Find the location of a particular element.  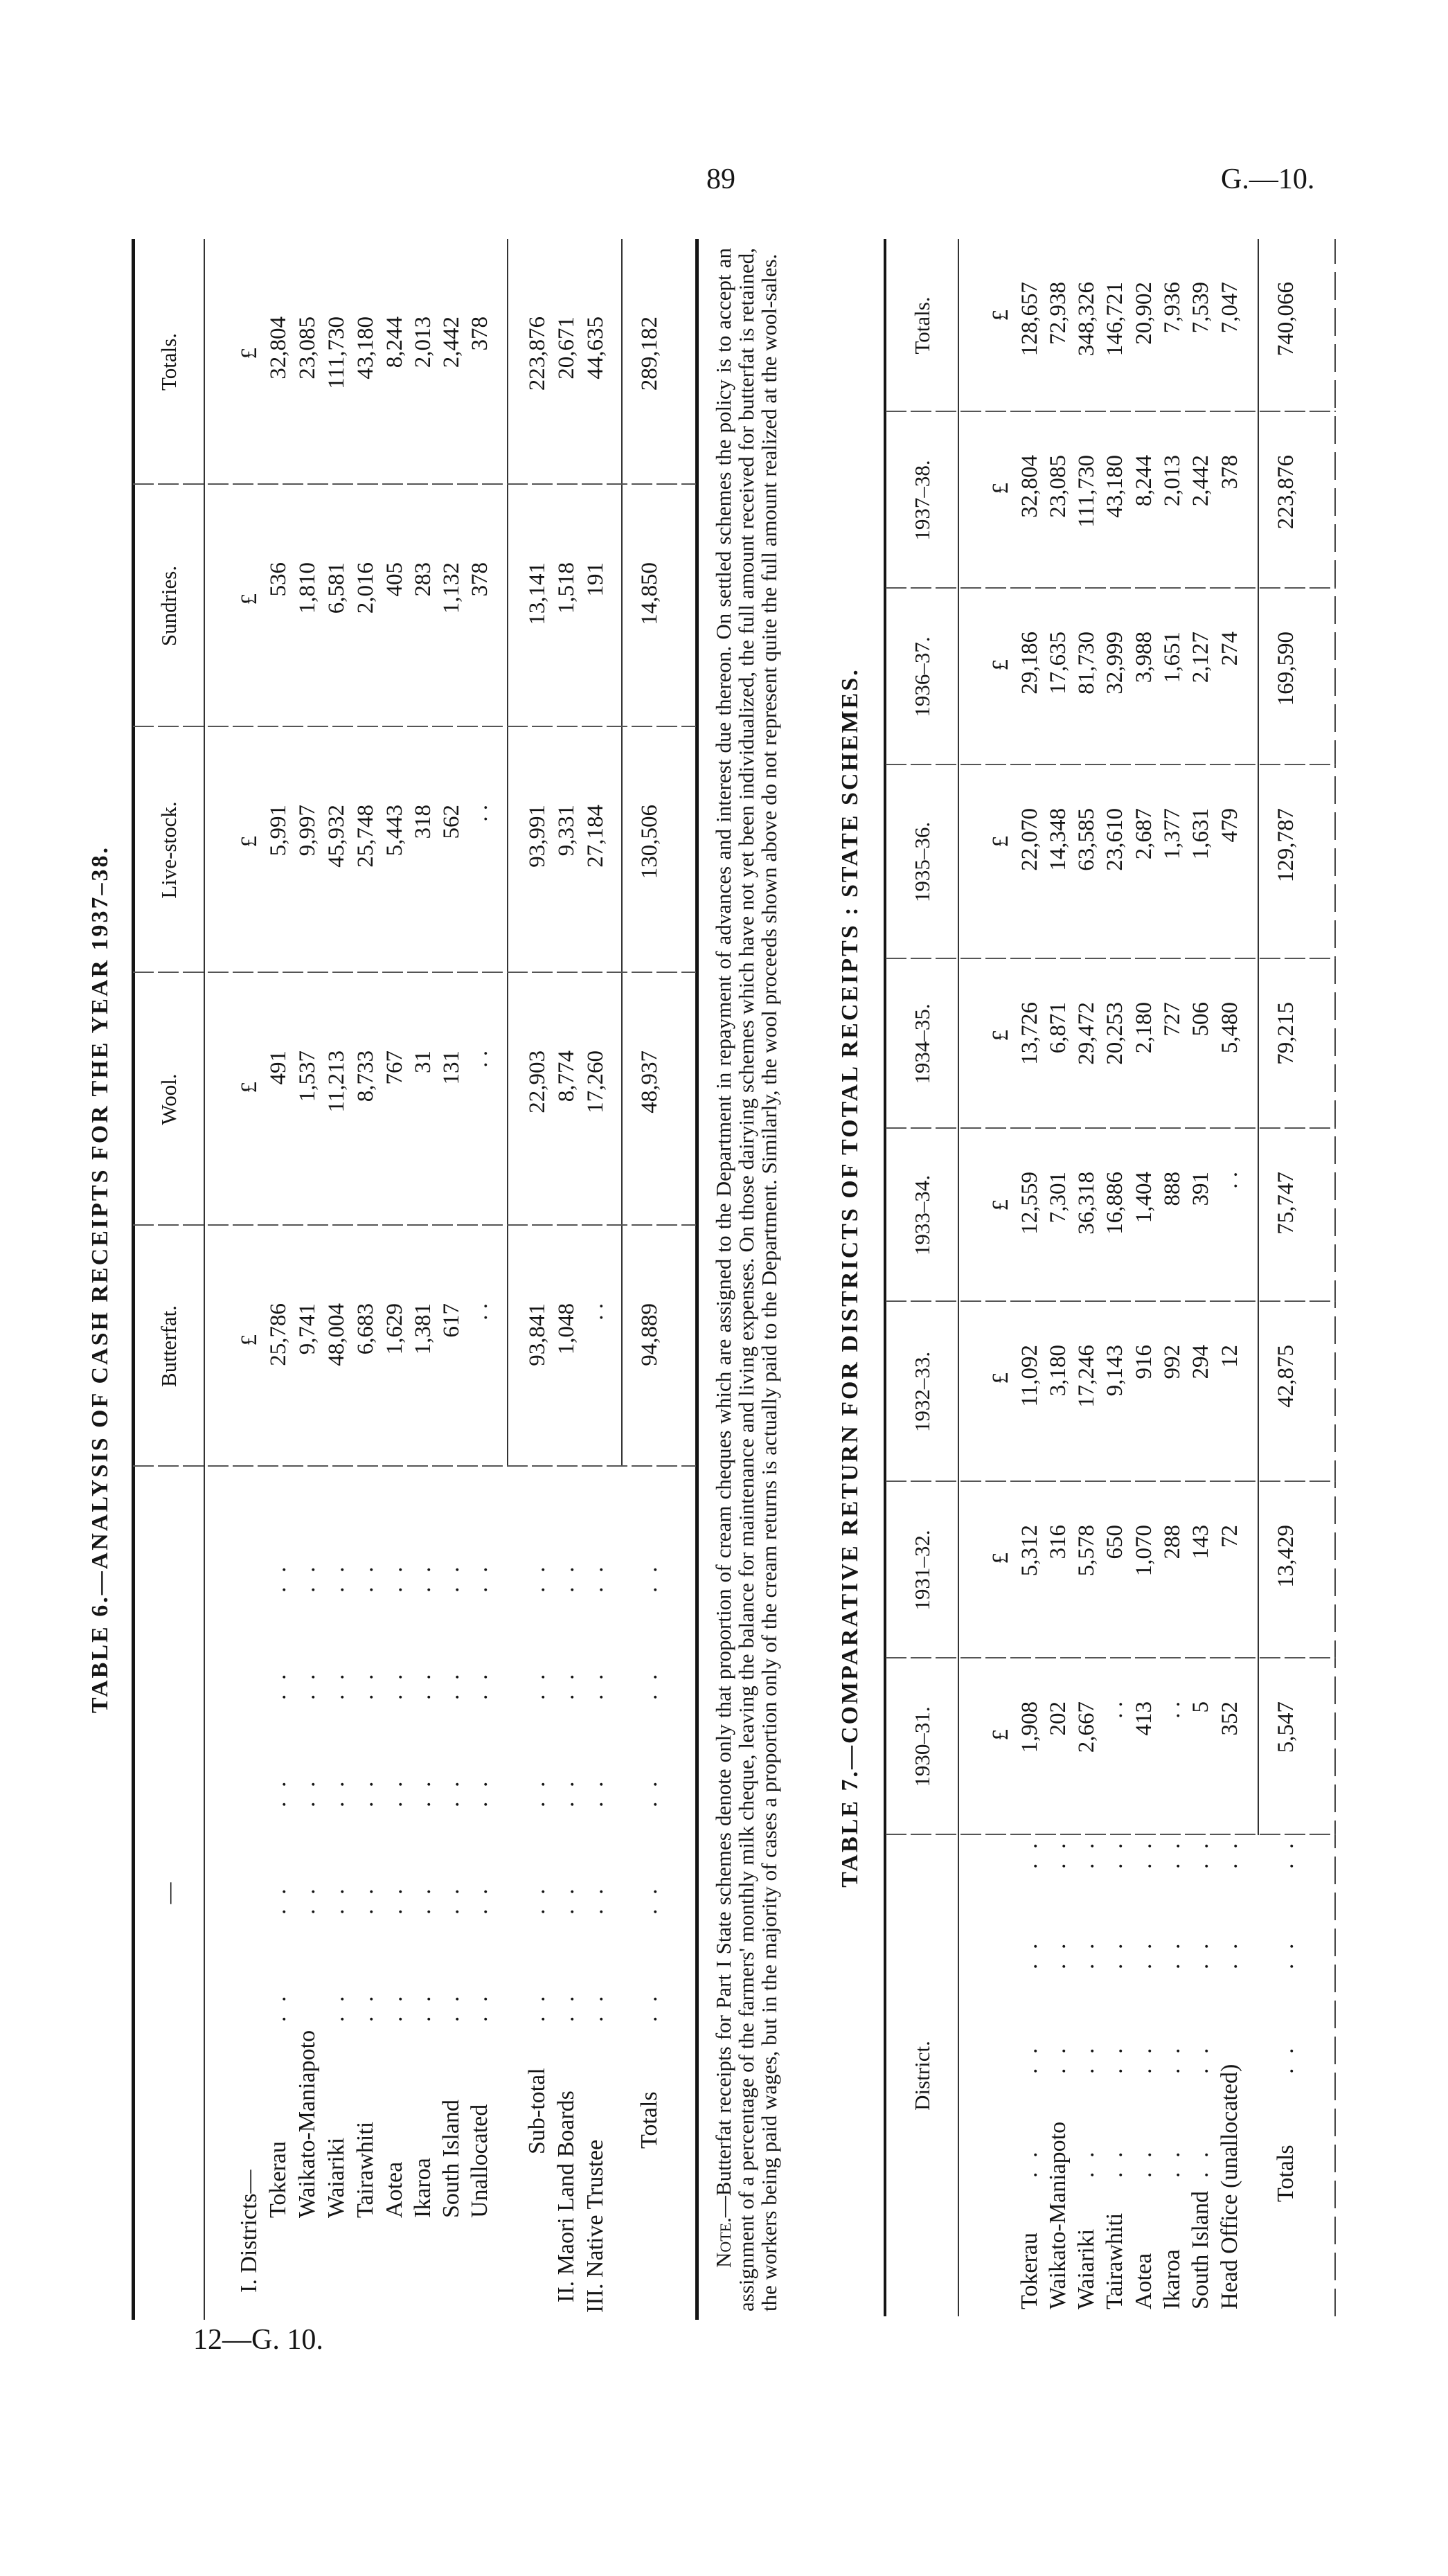

row-label-cell: Aotea . . . . . . . . is located at coordinates (1144, 2072).